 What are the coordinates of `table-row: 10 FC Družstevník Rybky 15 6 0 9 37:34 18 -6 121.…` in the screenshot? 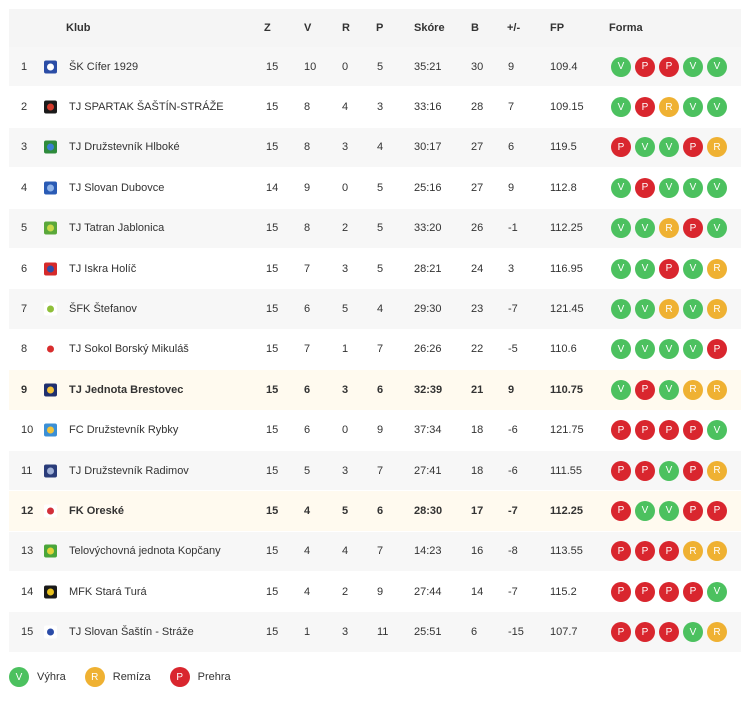 It's located at (375, 430).